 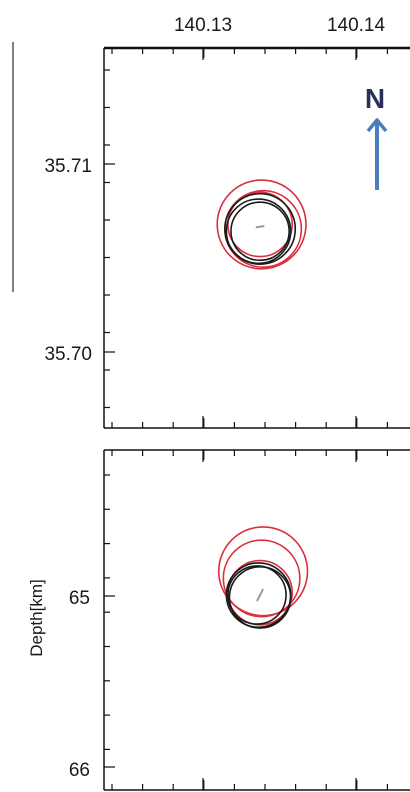 I want to click on depth-section-error-circles, so click(x=263, y=577).